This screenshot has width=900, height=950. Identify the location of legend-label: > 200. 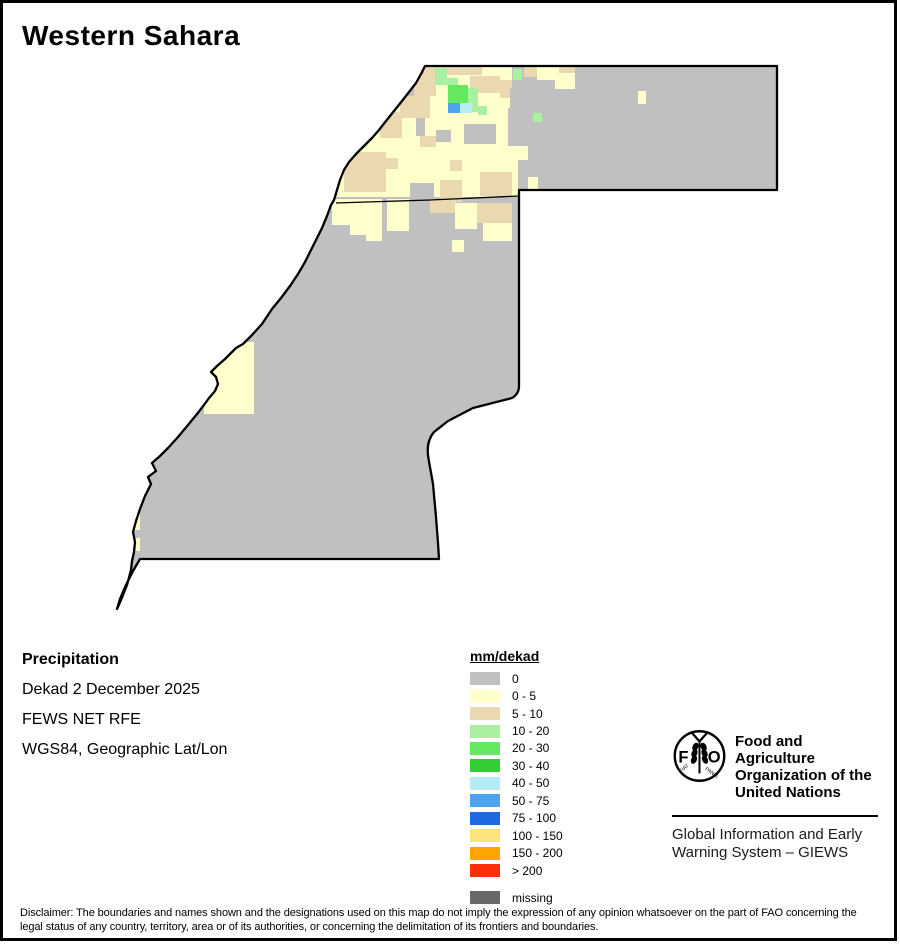
(527, 870).